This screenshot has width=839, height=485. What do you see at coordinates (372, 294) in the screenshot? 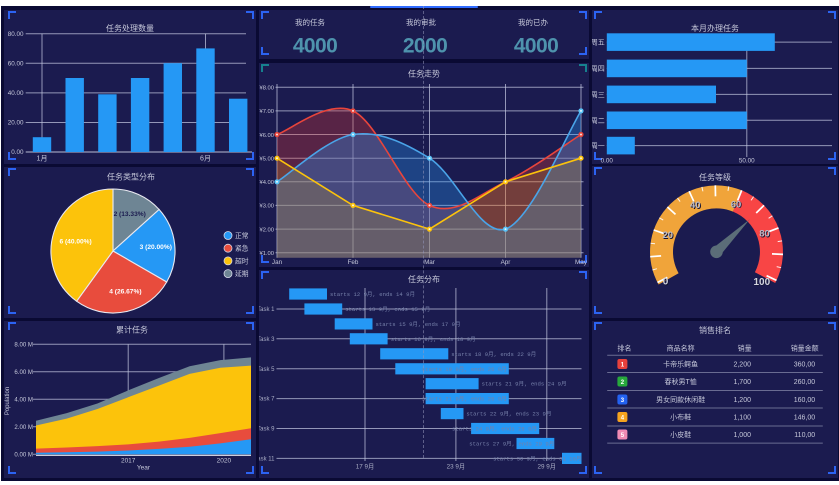
I see `svg-text: starts 12 9月, ends 14 9月` at bounding box center [372, 294].